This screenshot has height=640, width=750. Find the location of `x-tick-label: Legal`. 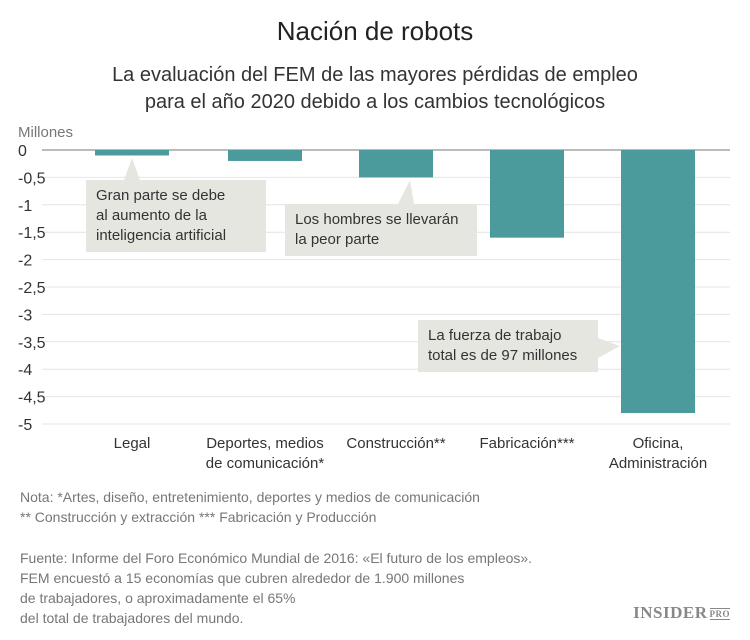

x-tick-label: Legal is located at coordinates (132, 443).